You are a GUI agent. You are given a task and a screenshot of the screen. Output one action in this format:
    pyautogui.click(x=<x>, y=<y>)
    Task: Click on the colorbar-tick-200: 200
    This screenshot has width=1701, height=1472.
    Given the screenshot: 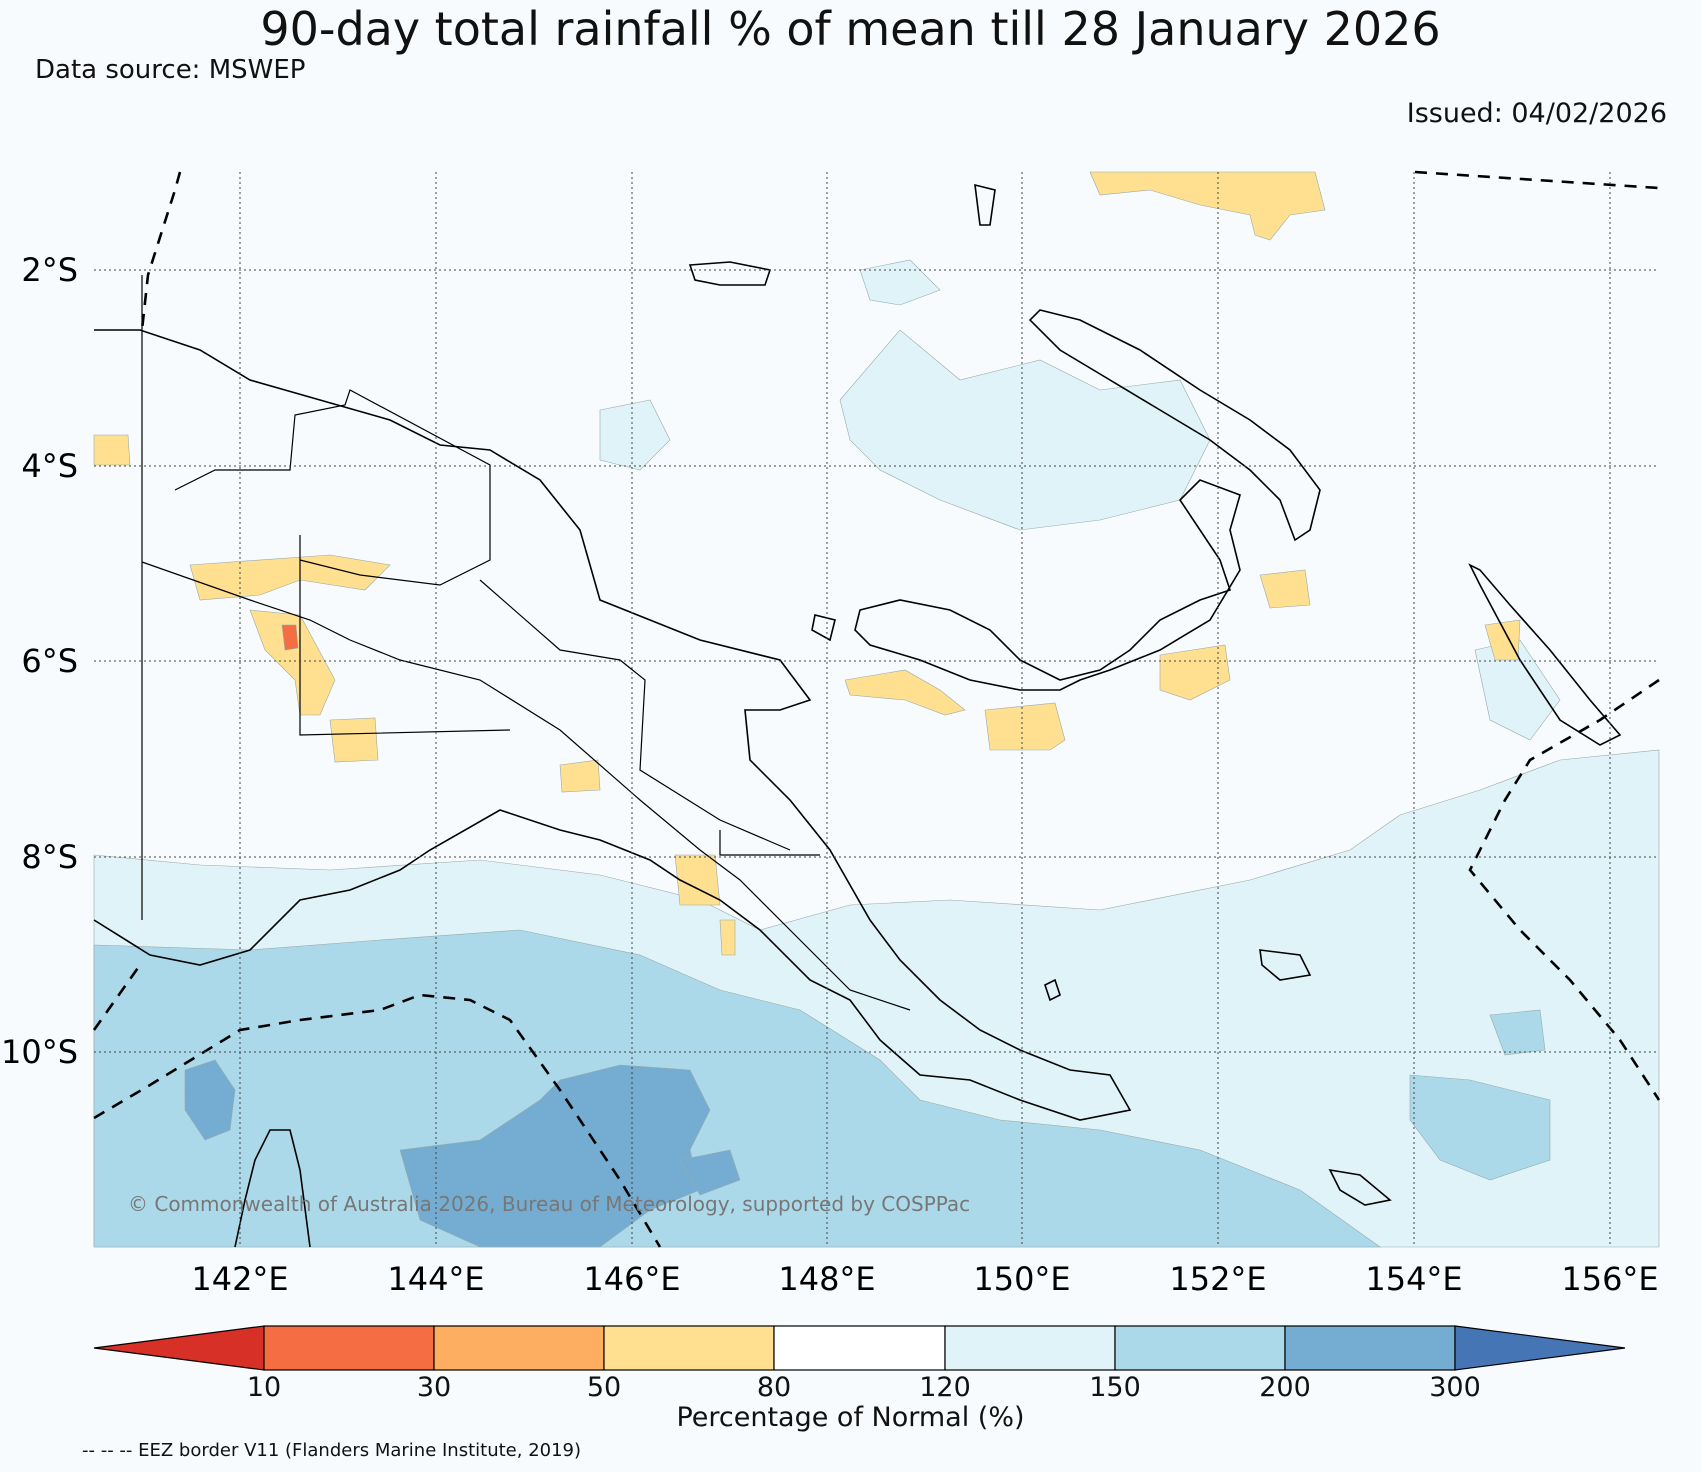 What is the action you would take?
    pyautogui.click(x=1285, y=1387)
    